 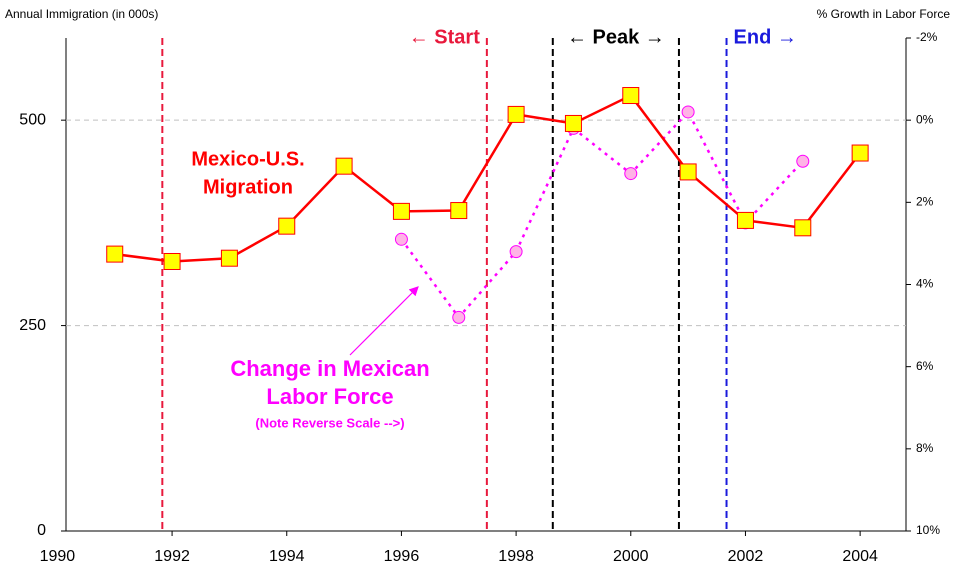 What do you see at coordinates (58, 556) in the screenshot?
I see `x-tick-label: 1990` at bounding box center [58, 556].